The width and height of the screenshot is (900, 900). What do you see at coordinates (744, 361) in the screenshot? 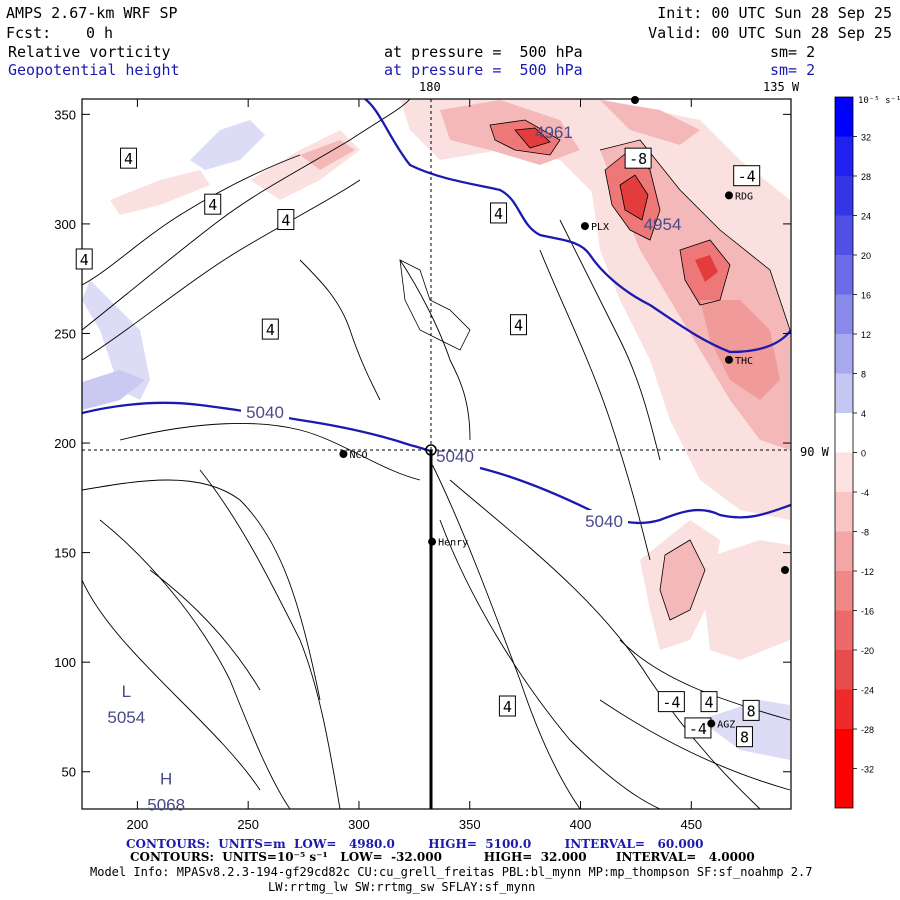
I see `station-label: THC` at bounding box center [744, 361].